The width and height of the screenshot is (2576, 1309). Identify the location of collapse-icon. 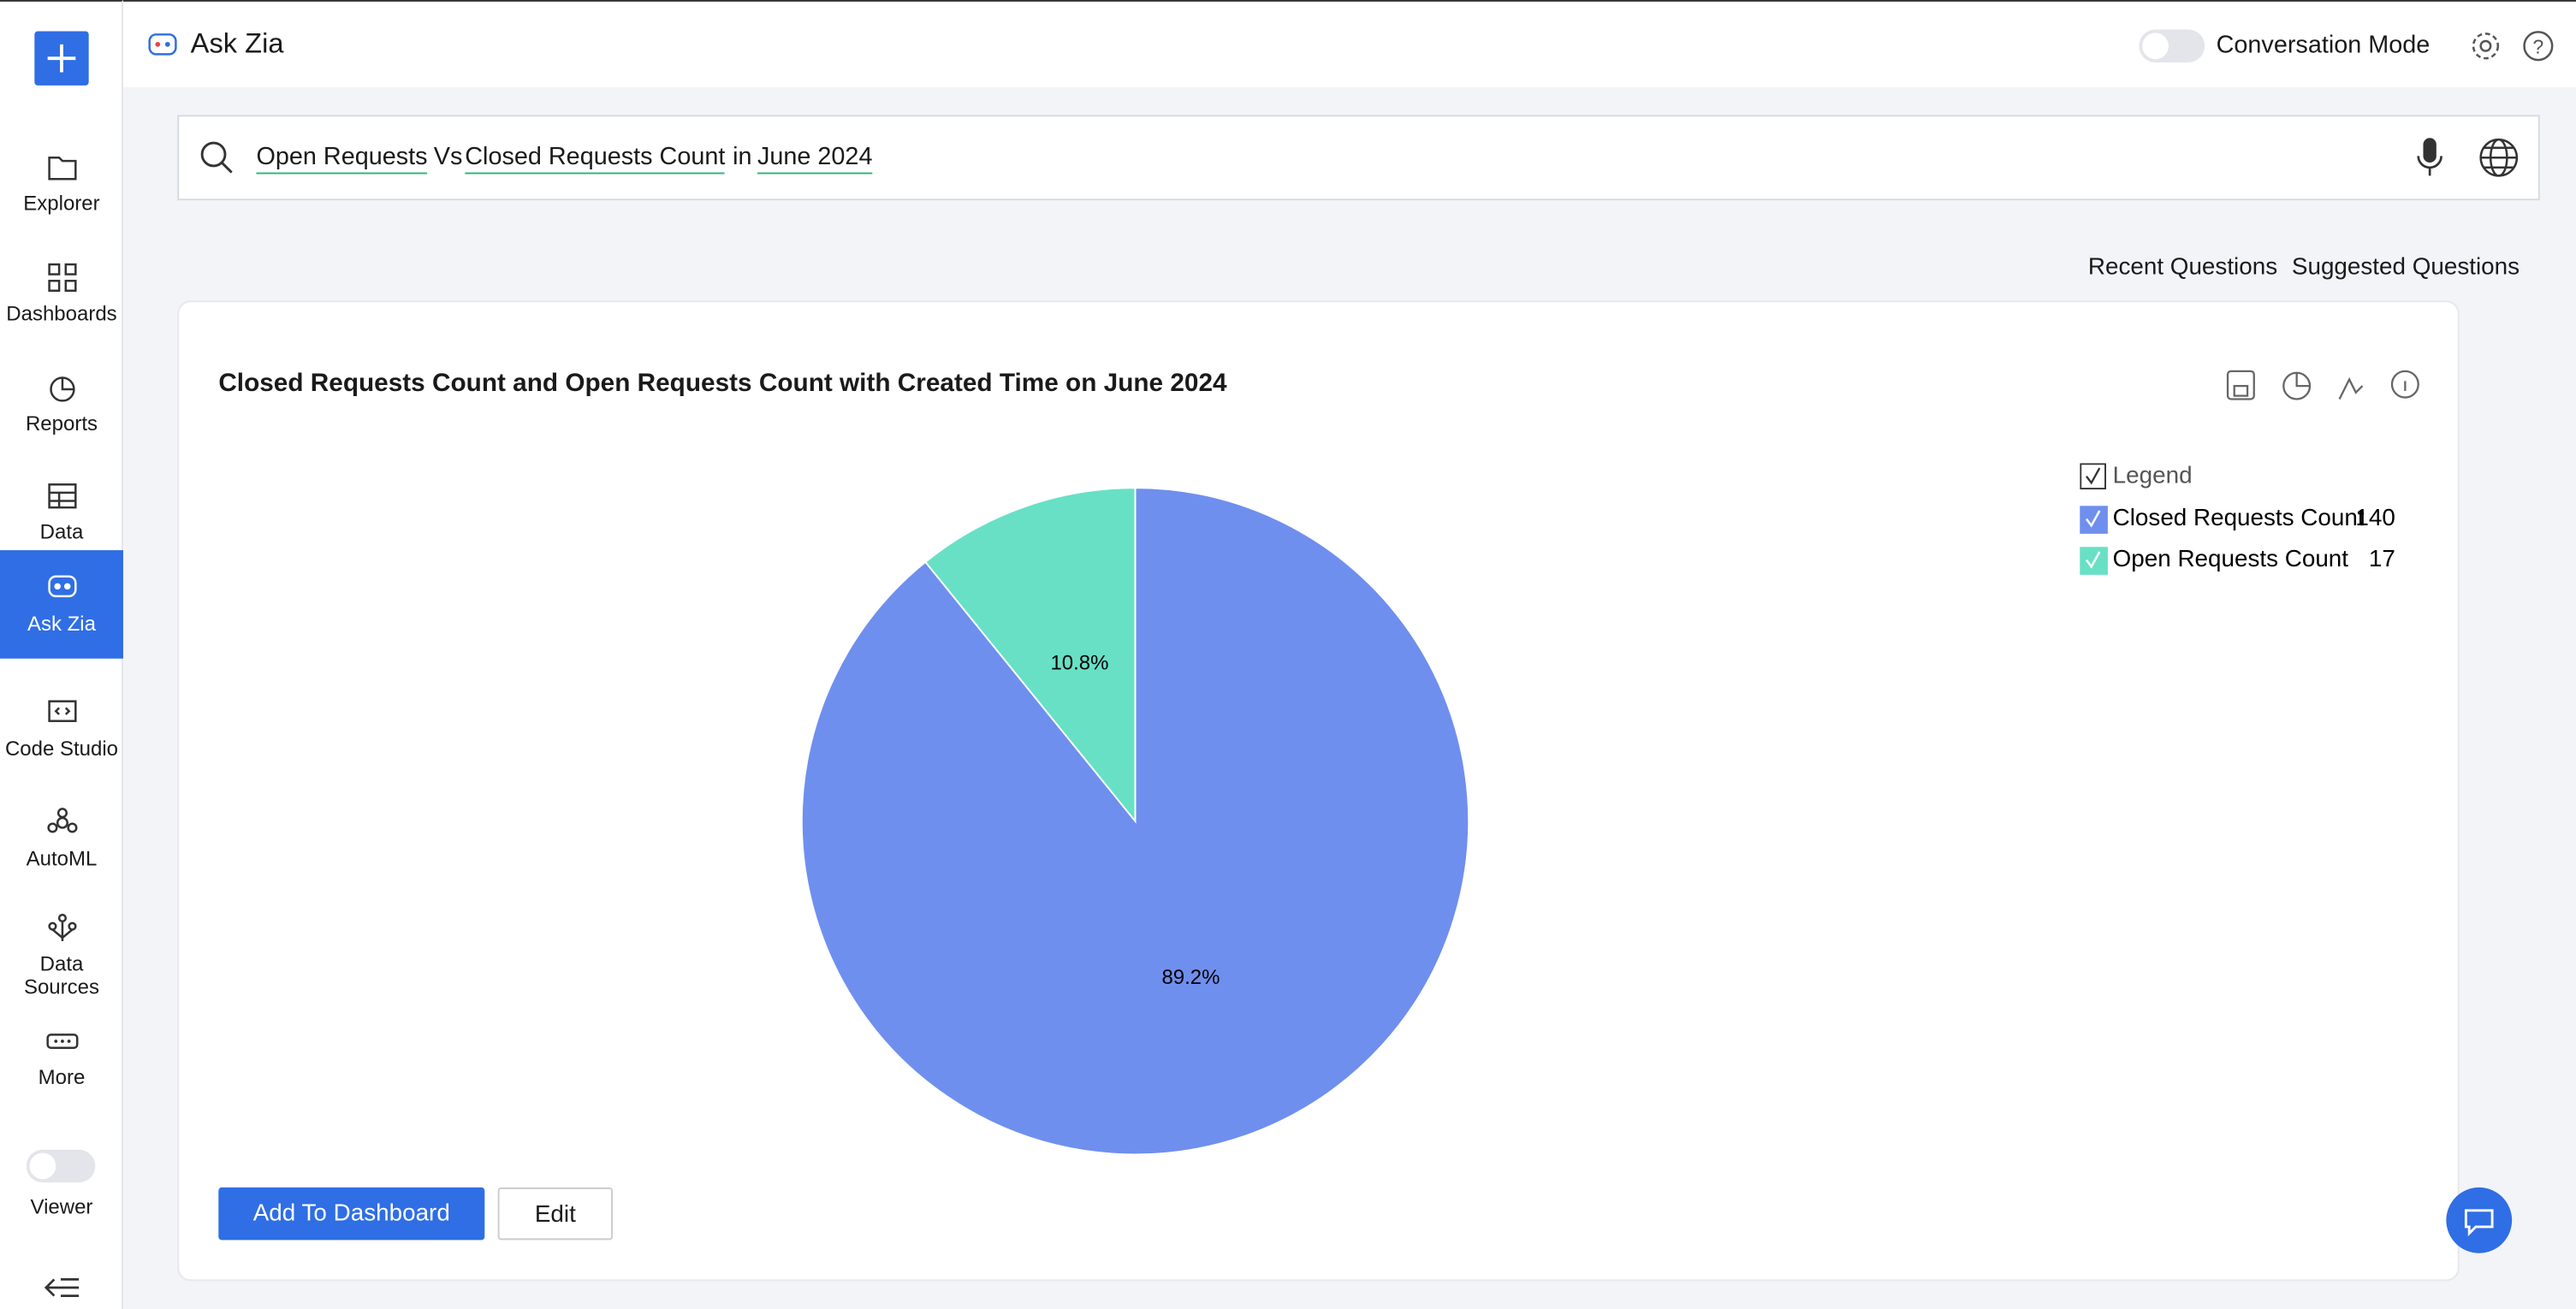
(62, 1288).